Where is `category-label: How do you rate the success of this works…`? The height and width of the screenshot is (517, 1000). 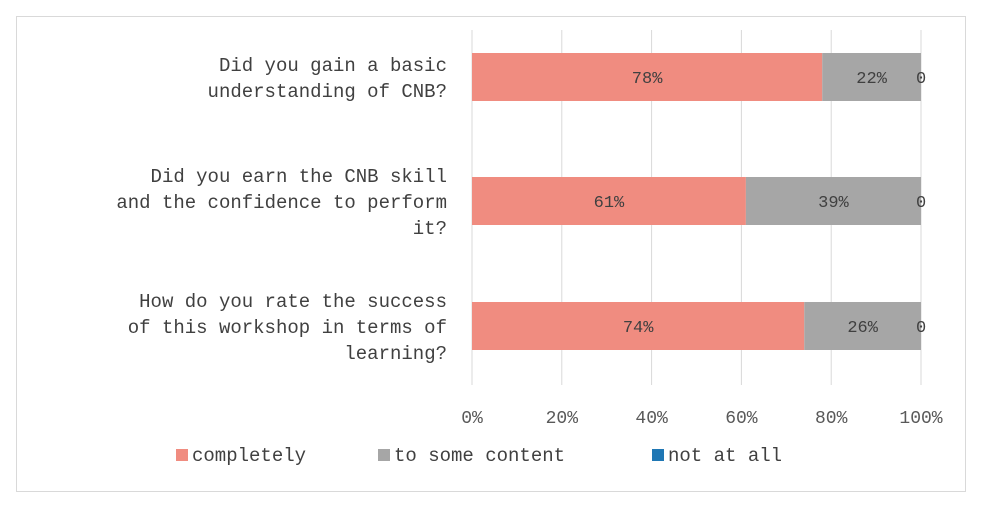 category-label: How do you rate the success of this works… is located at coordinates (287, 328).